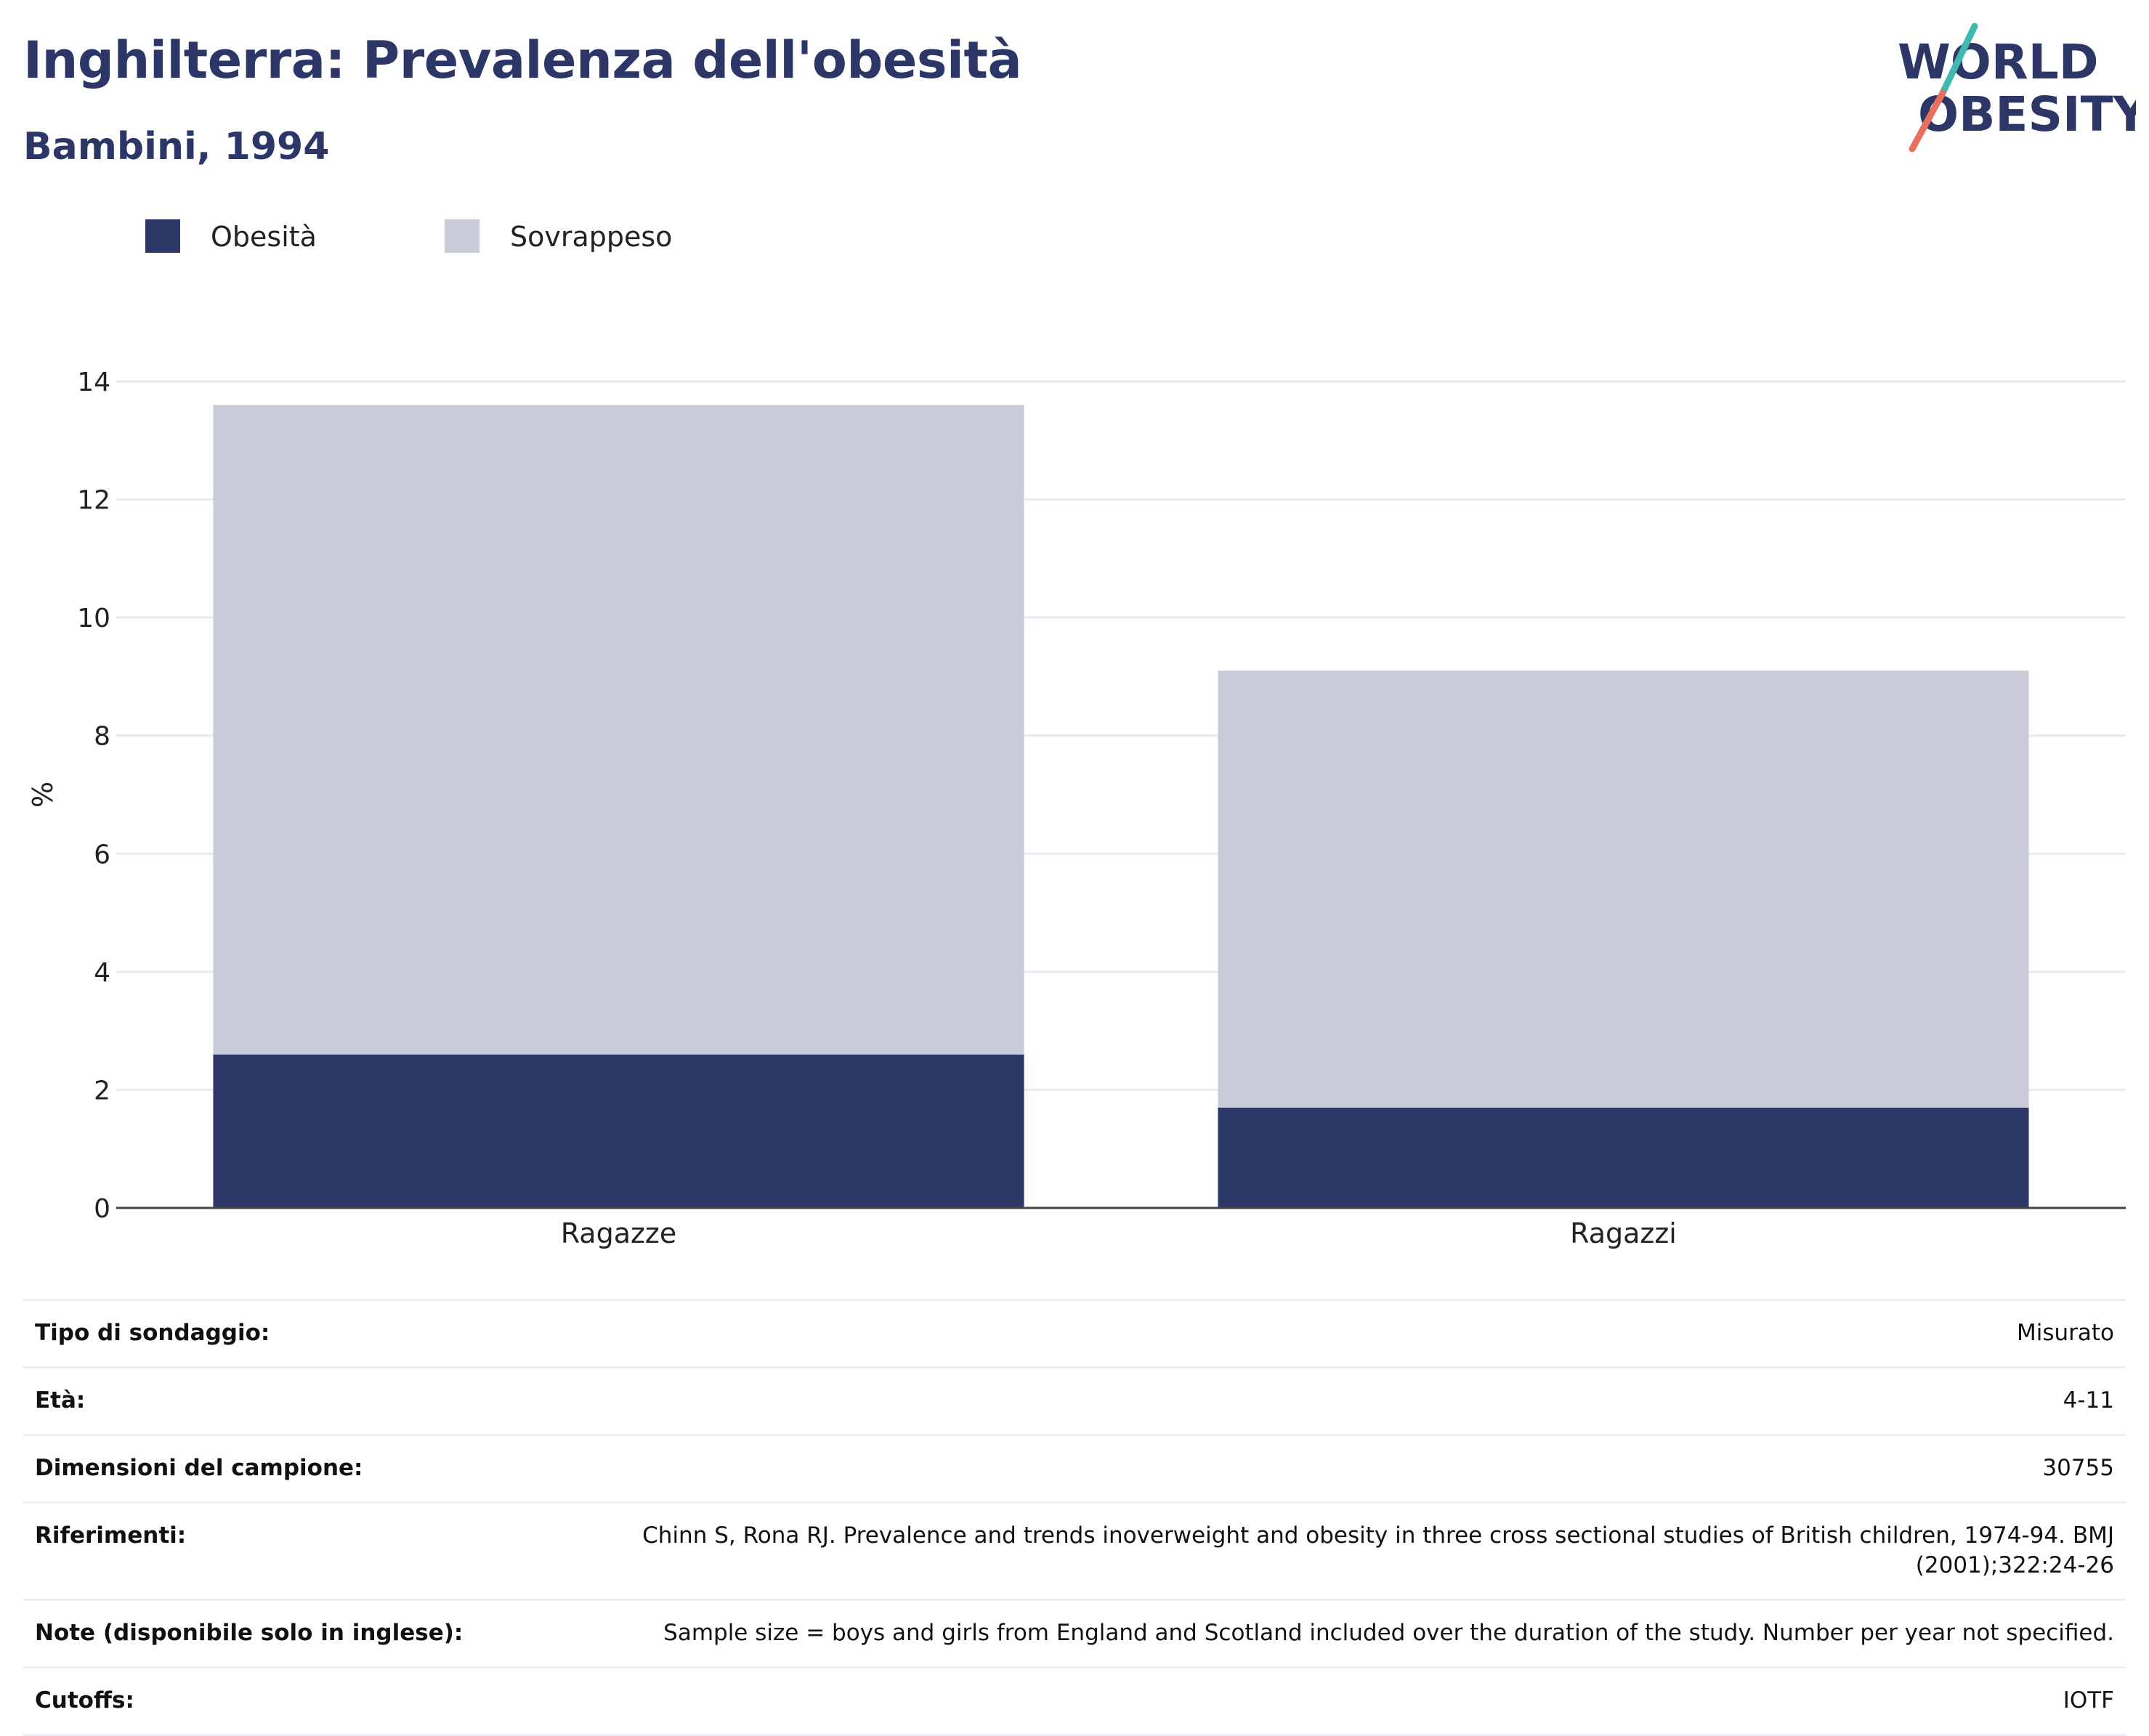  What do you see at coordinates (462, 236) in the screenshot?
I see `legend-swatch-sovrappeso` at bounding box center [462, 236].